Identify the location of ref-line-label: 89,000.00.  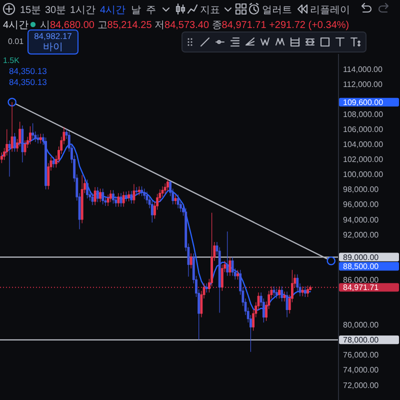
(361, 257).